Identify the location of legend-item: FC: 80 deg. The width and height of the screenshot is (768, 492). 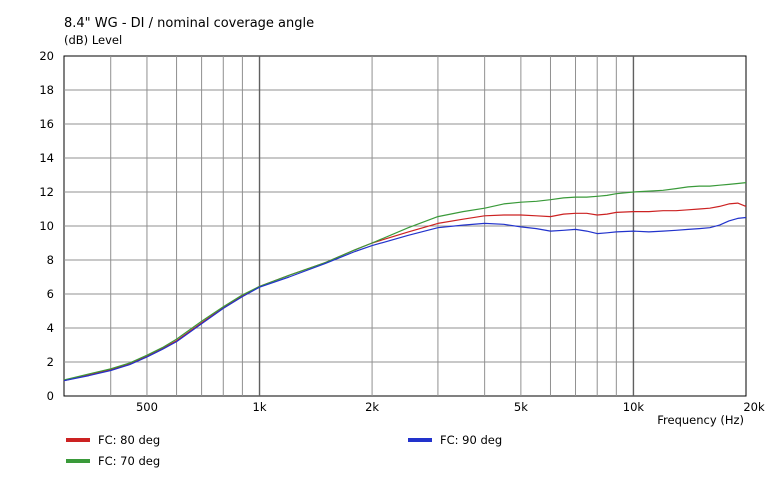
(113, 440).